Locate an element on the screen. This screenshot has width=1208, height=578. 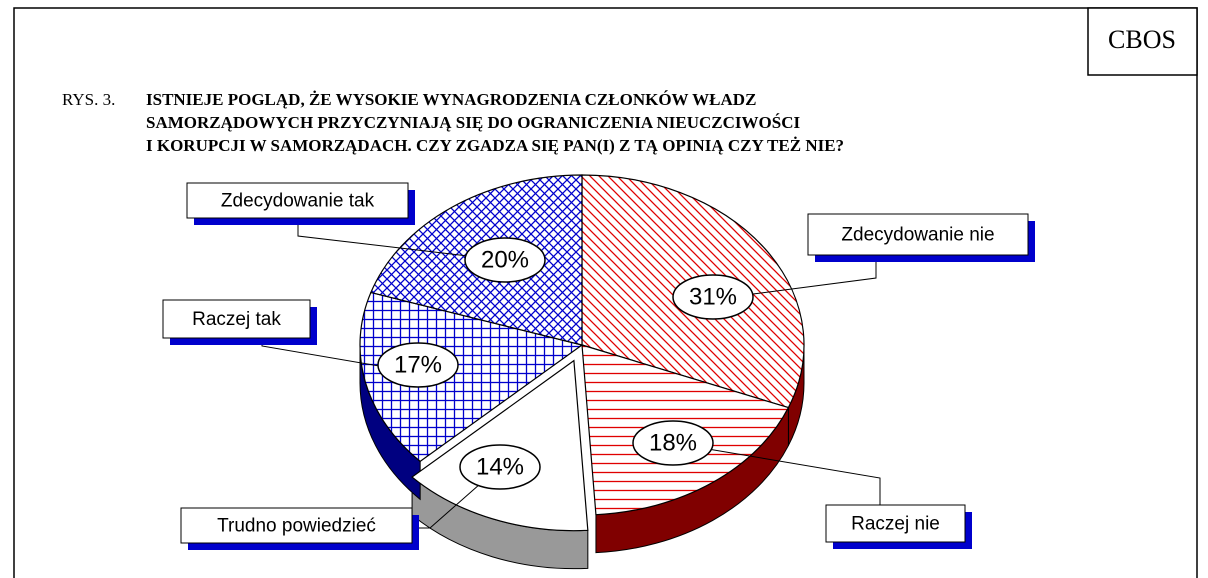
value-label: 31% is located at coordinates (713, 296).